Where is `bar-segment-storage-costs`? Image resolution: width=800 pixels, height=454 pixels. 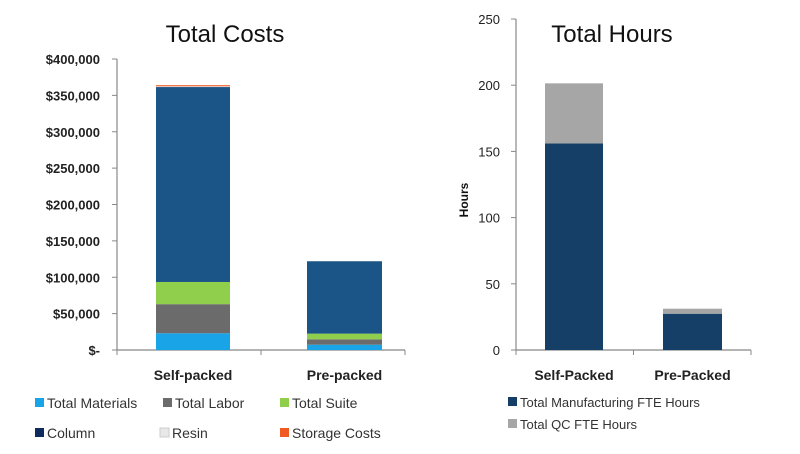 bar-segment-storage-costs is located at coordinates (193, 86).